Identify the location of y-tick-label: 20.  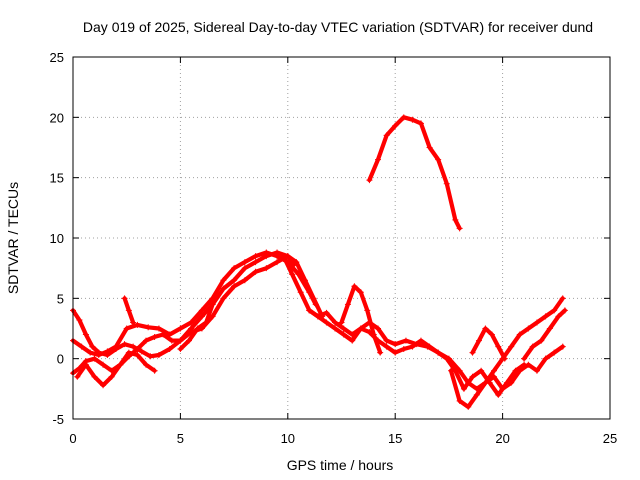
(57, 117).